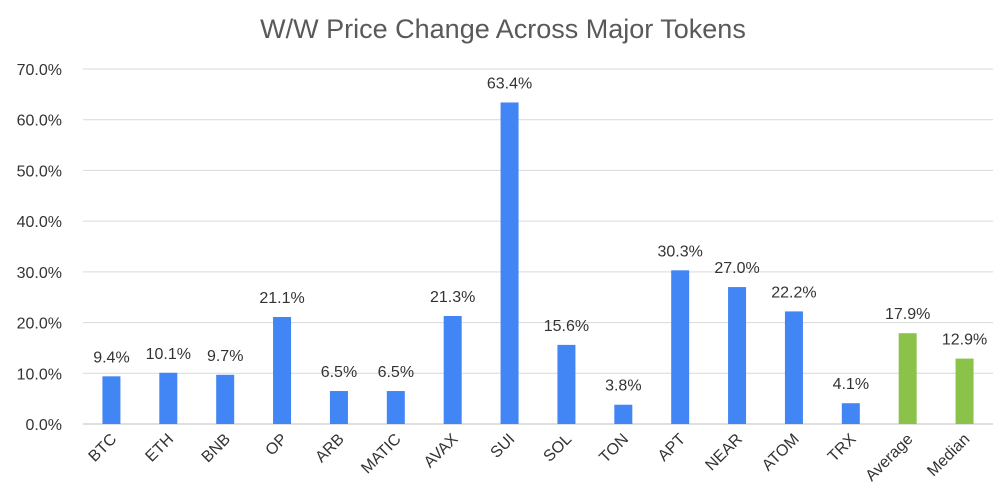 This screenshot has width=1006, height=496. Describe the element at coordinates (281, 298) in the screenshot. I see `data-label-op: 21.1%` at that location.